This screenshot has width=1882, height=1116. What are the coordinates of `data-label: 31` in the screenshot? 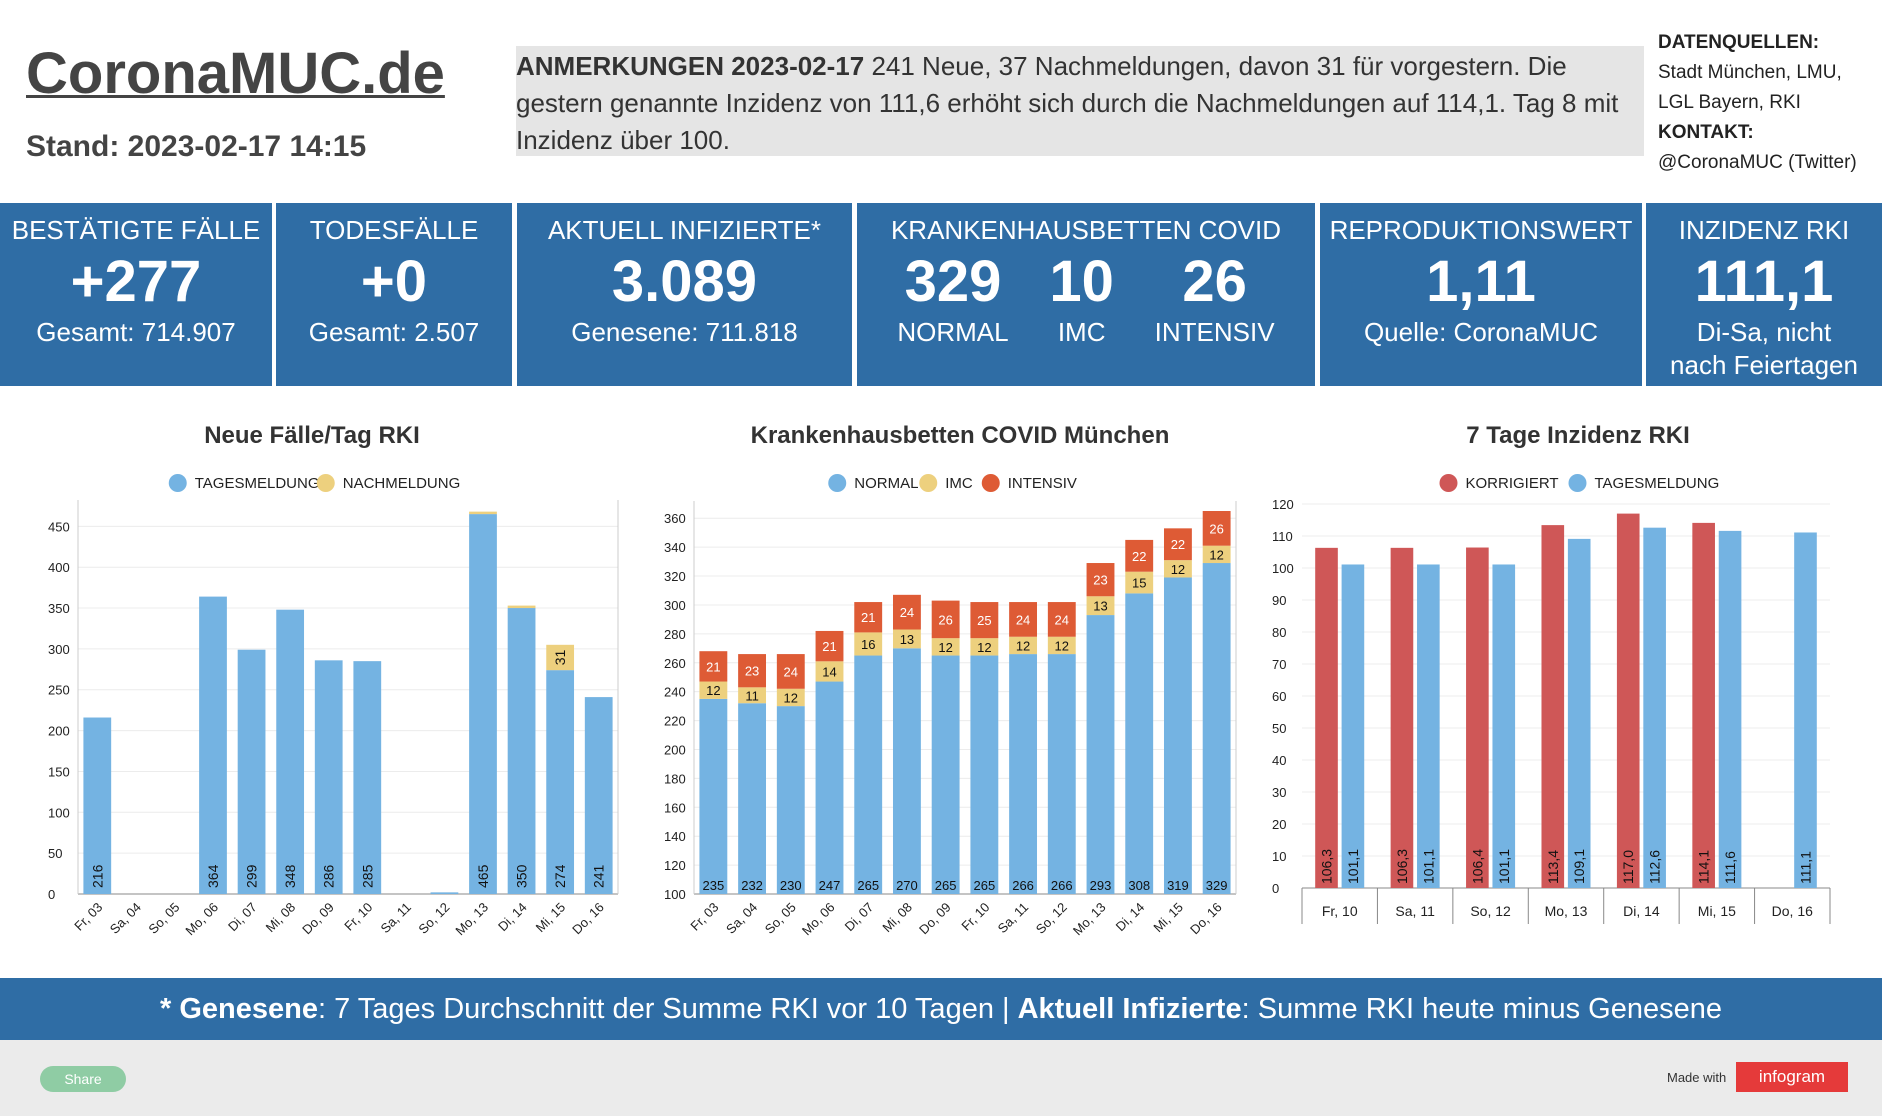 It's located at (560, 657).